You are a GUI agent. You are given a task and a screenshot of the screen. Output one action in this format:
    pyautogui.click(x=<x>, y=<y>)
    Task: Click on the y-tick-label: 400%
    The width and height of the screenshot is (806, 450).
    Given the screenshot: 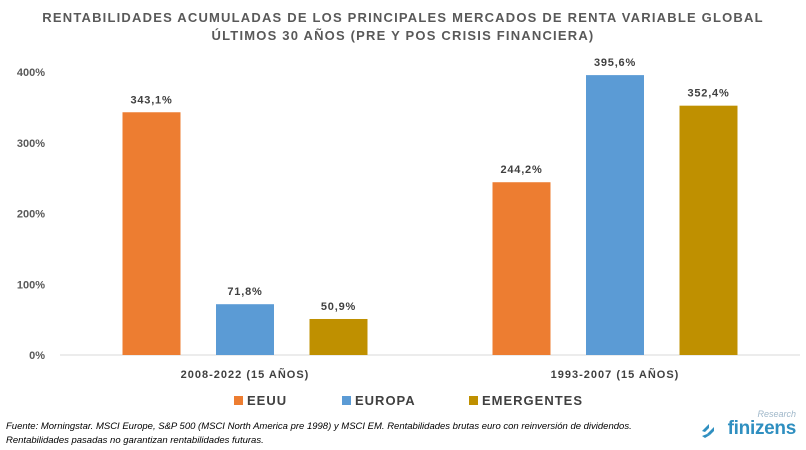 What is the action you would take?
    pyautogui.click(x=31, y=73)
    